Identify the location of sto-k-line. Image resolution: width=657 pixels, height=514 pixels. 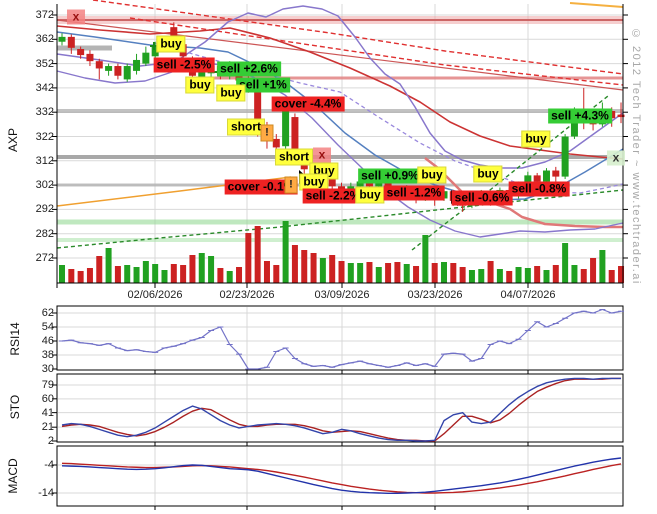
(341, 409).